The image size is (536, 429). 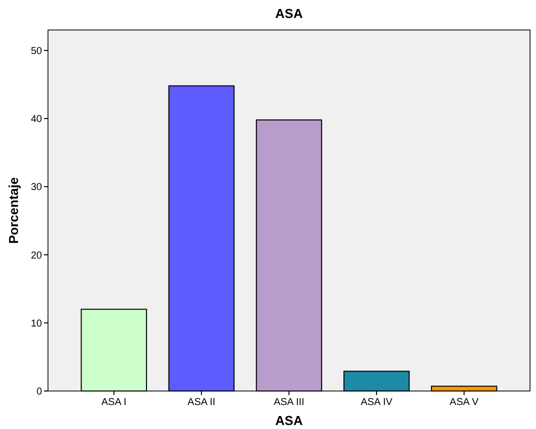 What do you see at coordinates (36, 256) in the screenshot?
I see `y-tick-label: 20` at bounding box center [36, 256].